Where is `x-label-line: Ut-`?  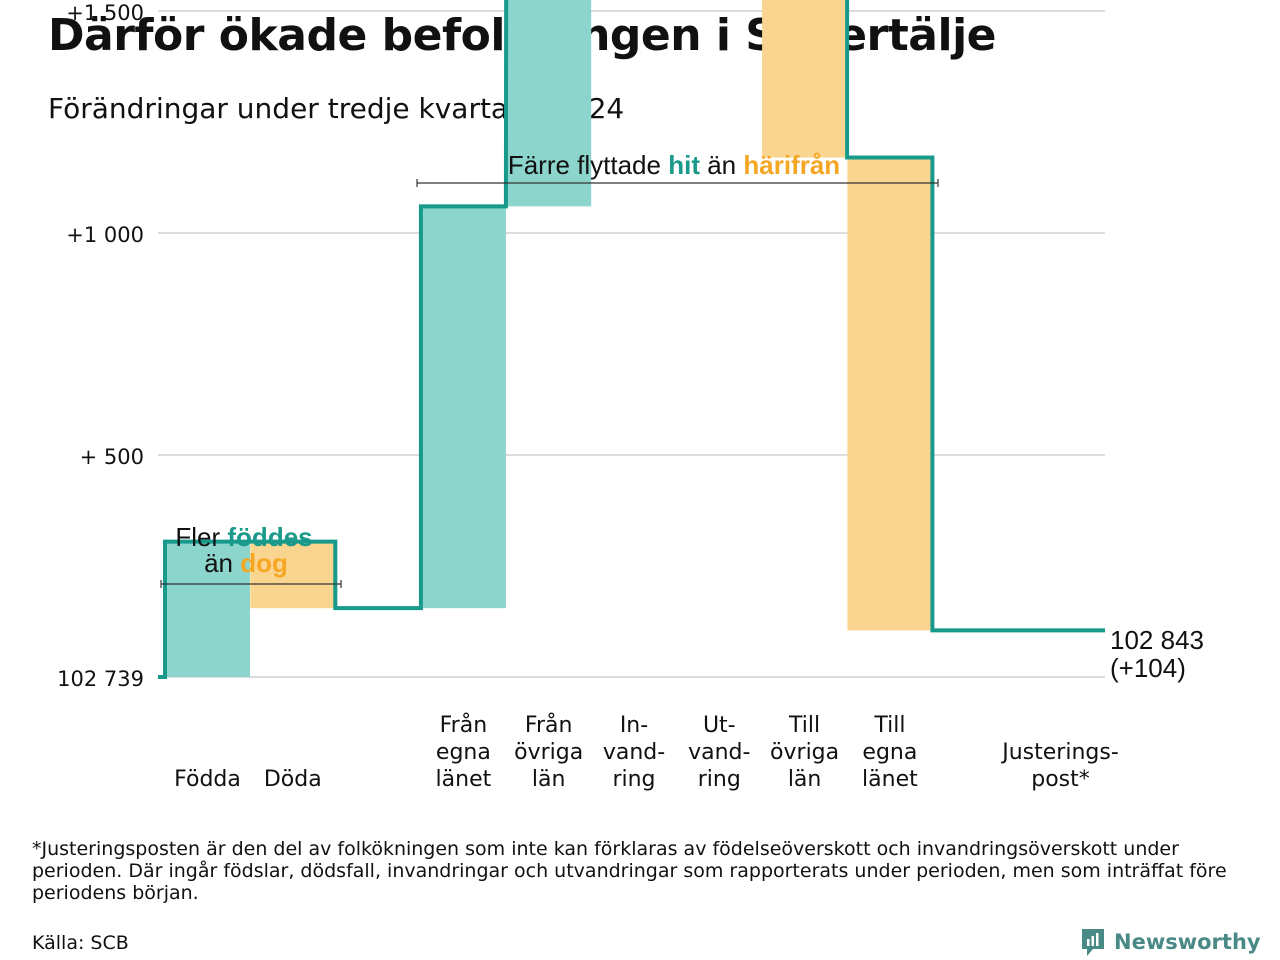
x-label-line: Ut- is located at coordinates (719, 725).